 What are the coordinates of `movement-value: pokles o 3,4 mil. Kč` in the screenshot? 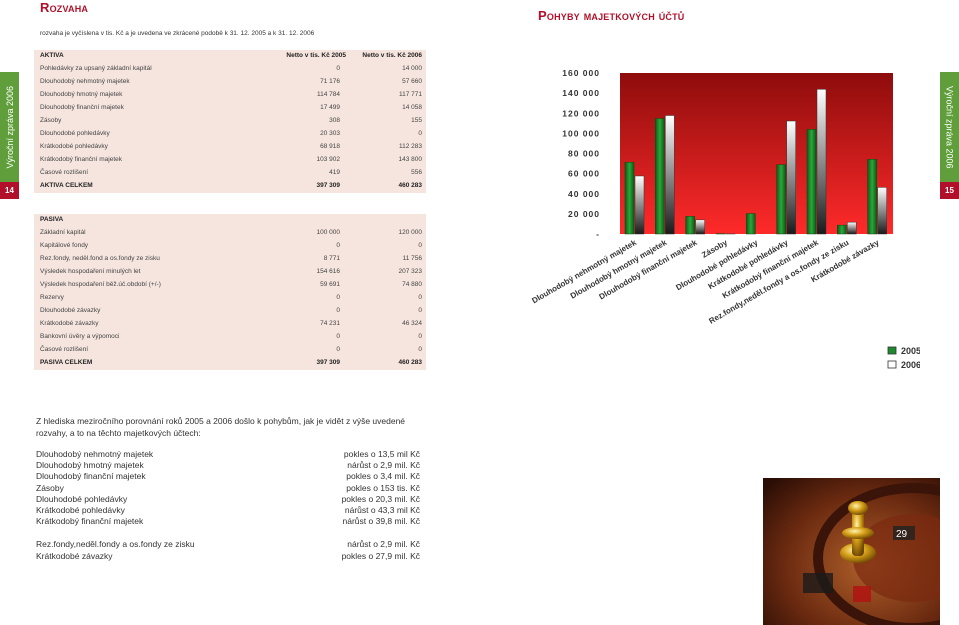 It's located at (383, 476).